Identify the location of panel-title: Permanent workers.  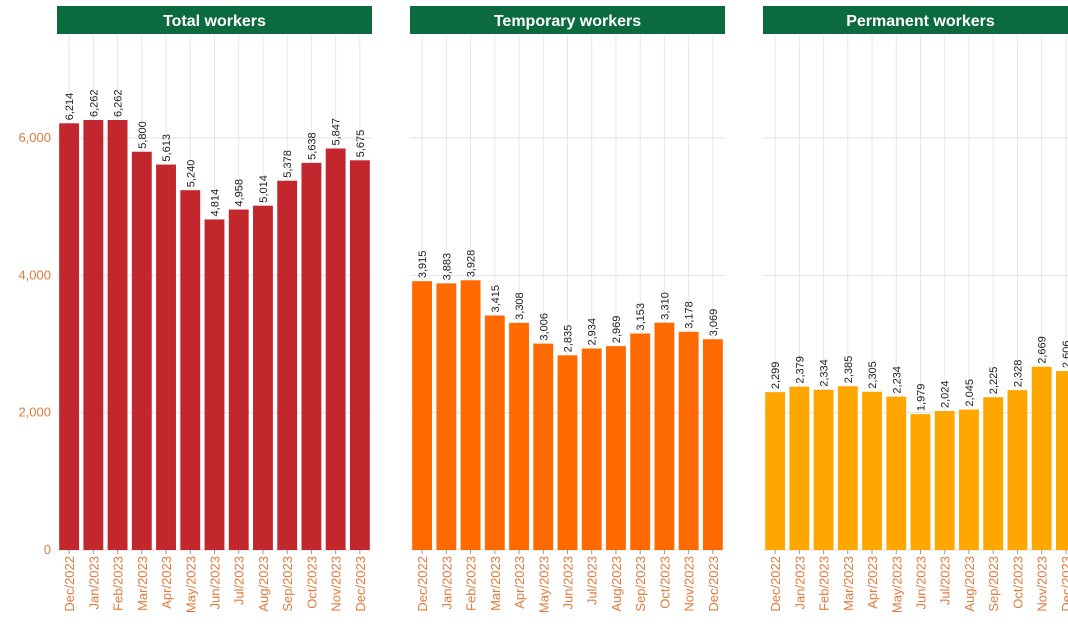
(920, 21).